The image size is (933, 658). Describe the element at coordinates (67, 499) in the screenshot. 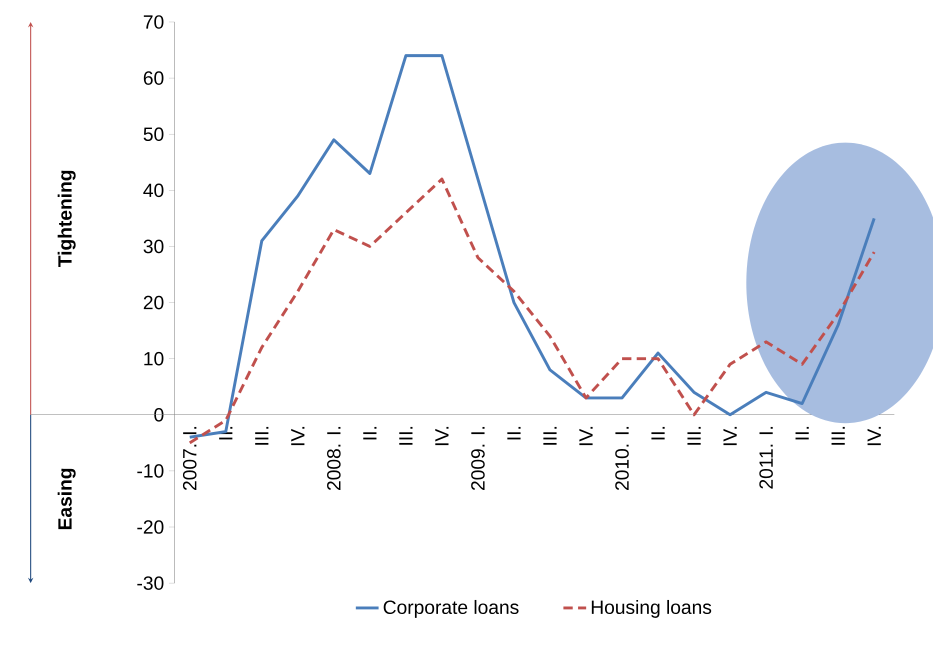

I see `text: Easing` at that location.